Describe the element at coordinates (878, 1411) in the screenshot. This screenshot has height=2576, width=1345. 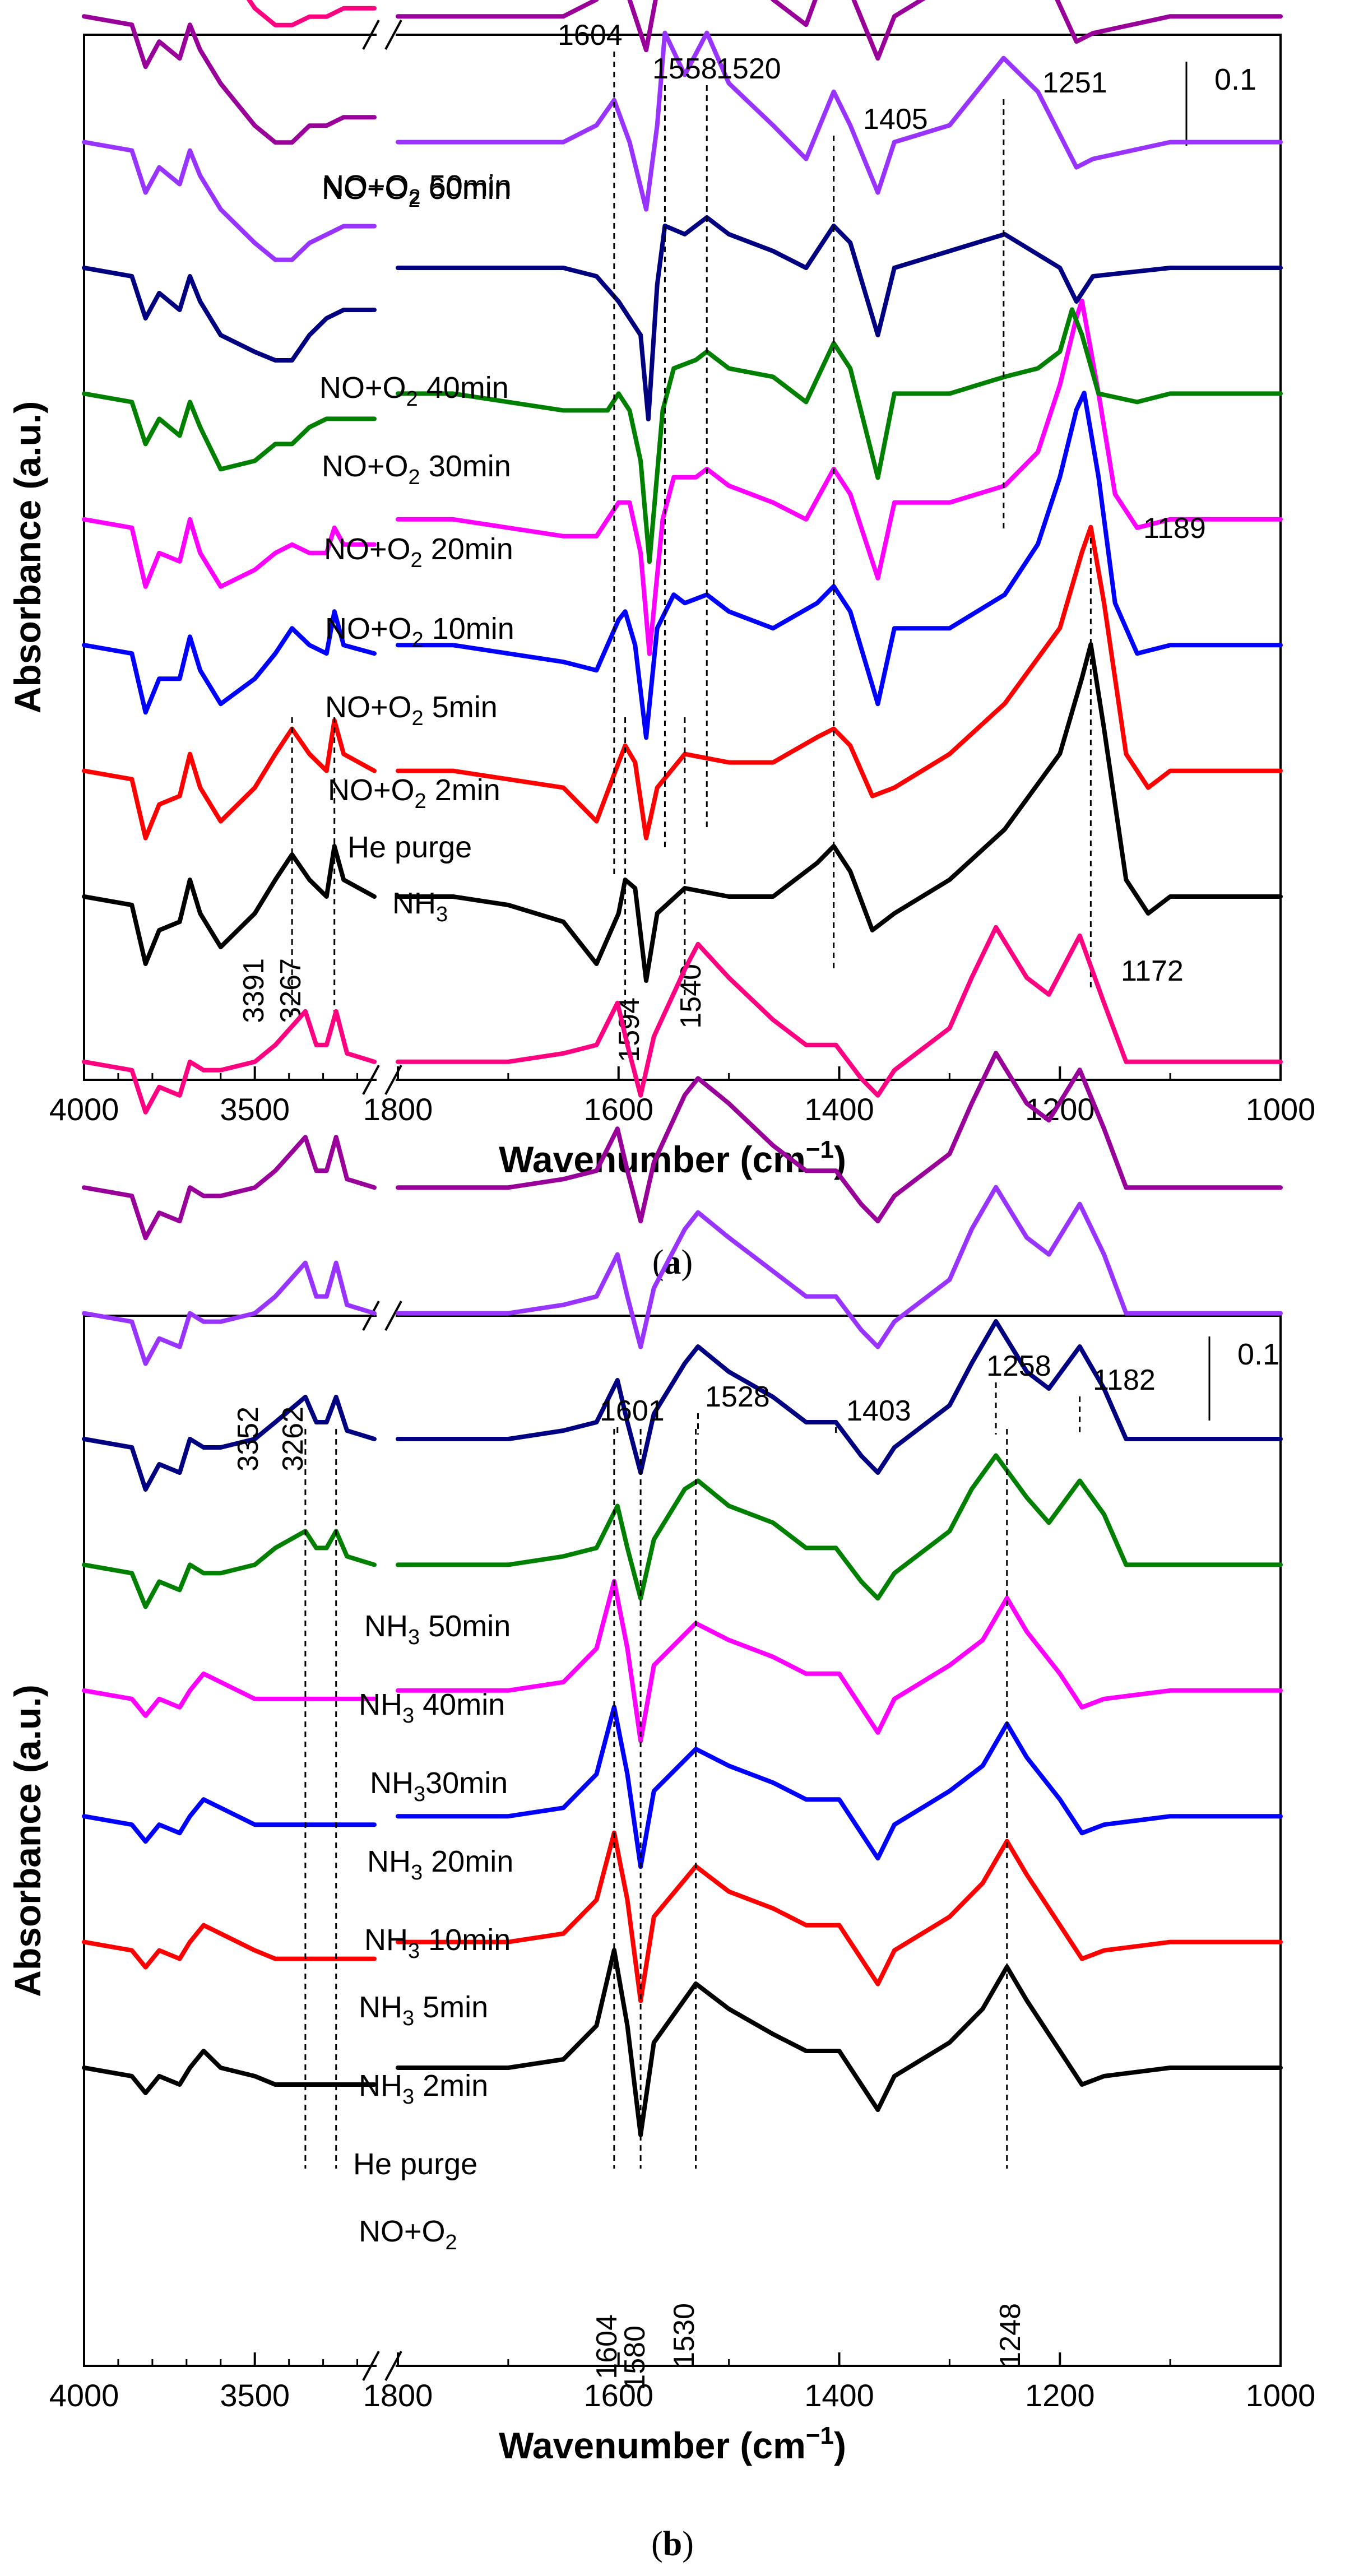
I see `annotation-label: 1403` at that location.